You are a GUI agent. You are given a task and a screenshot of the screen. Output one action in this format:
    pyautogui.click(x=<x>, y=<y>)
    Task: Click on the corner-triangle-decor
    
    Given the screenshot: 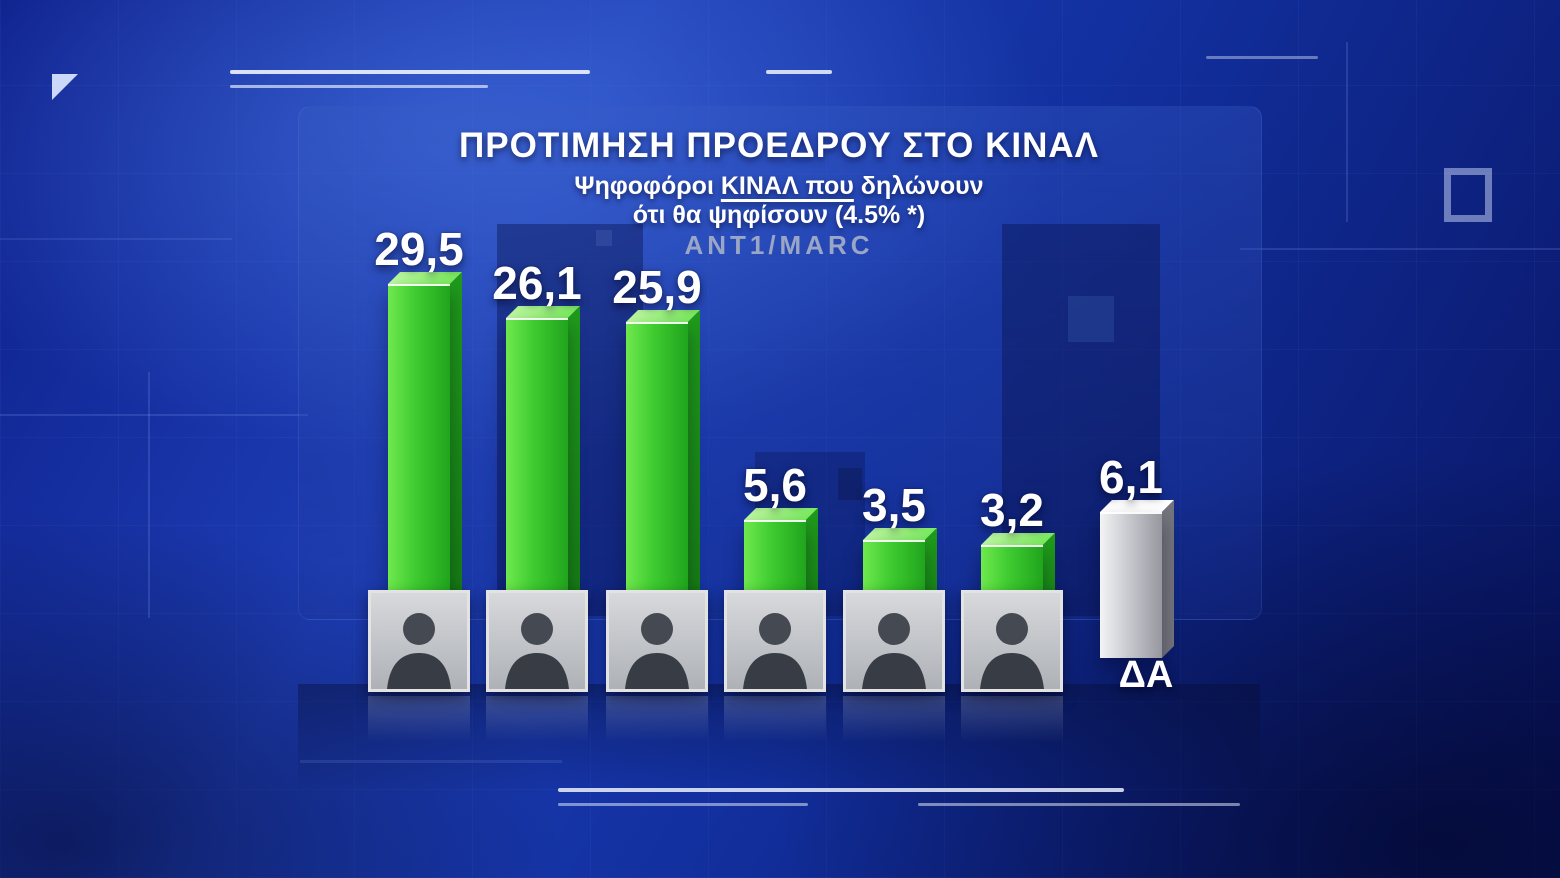 What is the action you would take?
    pyautogui.click(x=65, y=87)
    